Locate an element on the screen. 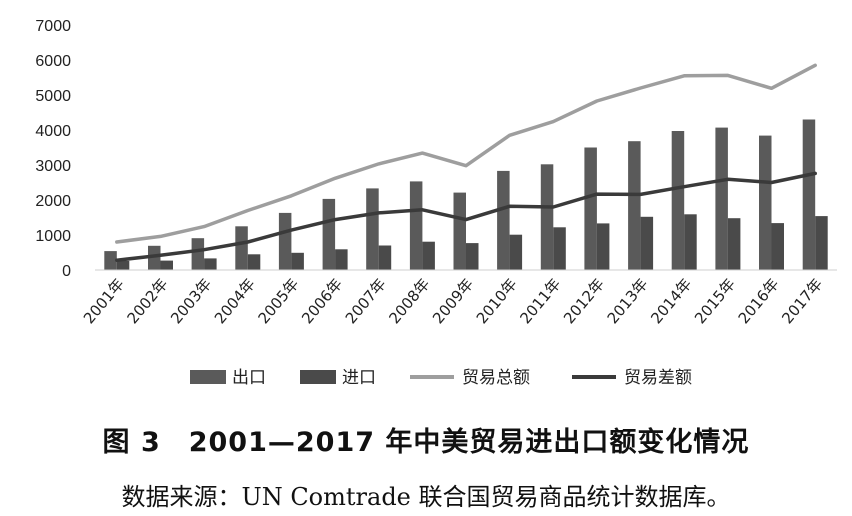 The height and width of the screenshot is (516, 852). x-tick-label: 2008年 is located at coordinates (409, 301).